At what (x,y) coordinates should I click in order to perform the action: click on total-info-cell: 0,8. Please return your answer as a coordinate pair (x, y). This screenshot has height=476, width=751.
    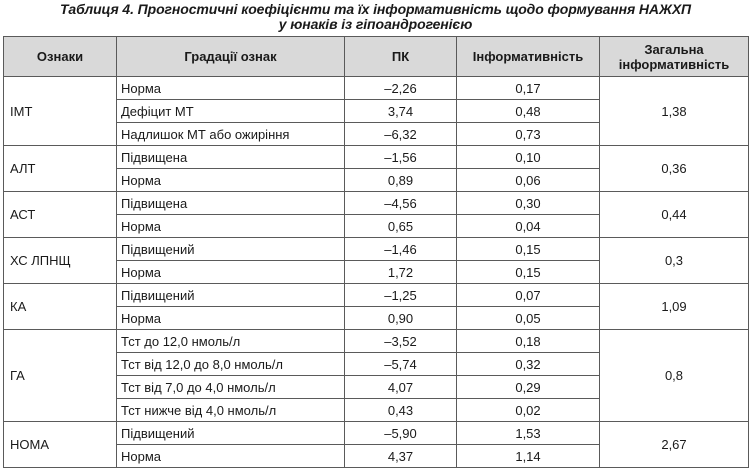
    Looking at the image, I should click on (674, 375).